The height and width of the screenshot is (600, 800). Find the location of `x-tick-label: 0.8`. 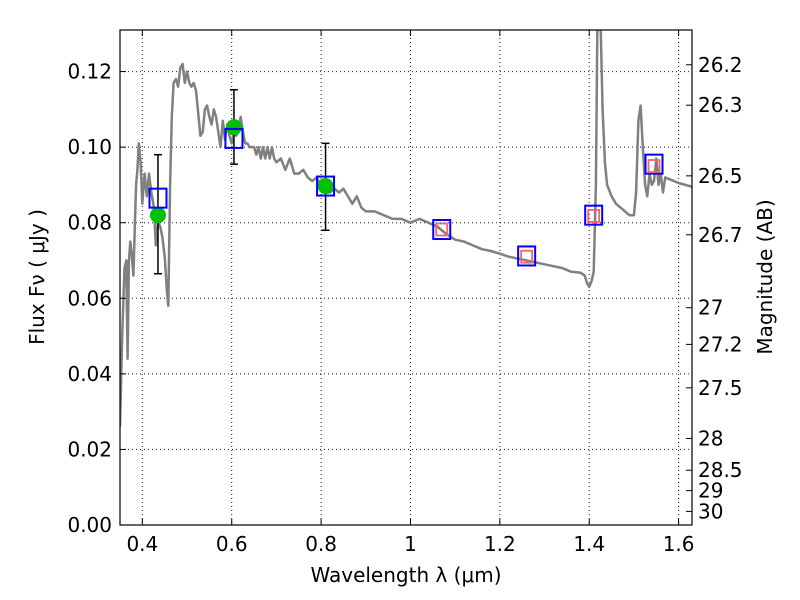

x-tick-label: 0.8 is located at coordinates (321, 544).